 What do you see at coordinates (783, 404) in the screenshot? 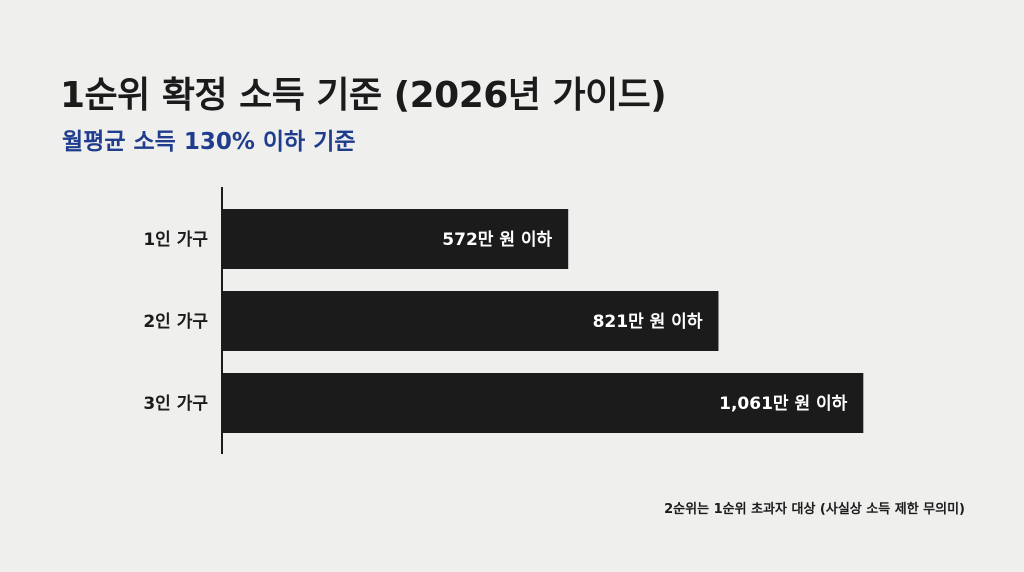
I see `bar-value-label: 1,061만 원 이하` at bounding box center [783, 404].